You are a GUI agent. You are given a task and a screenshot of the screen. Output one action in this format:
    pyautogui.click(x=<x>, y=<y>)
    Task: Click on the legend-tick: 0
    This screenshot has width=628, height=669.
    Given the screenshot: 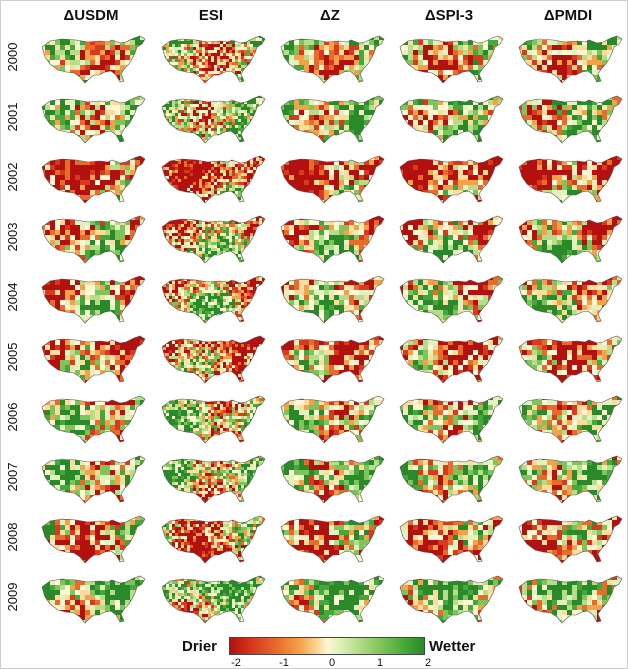 What is the action you would take?
    pyautogui.click(x=332, y=663)
    